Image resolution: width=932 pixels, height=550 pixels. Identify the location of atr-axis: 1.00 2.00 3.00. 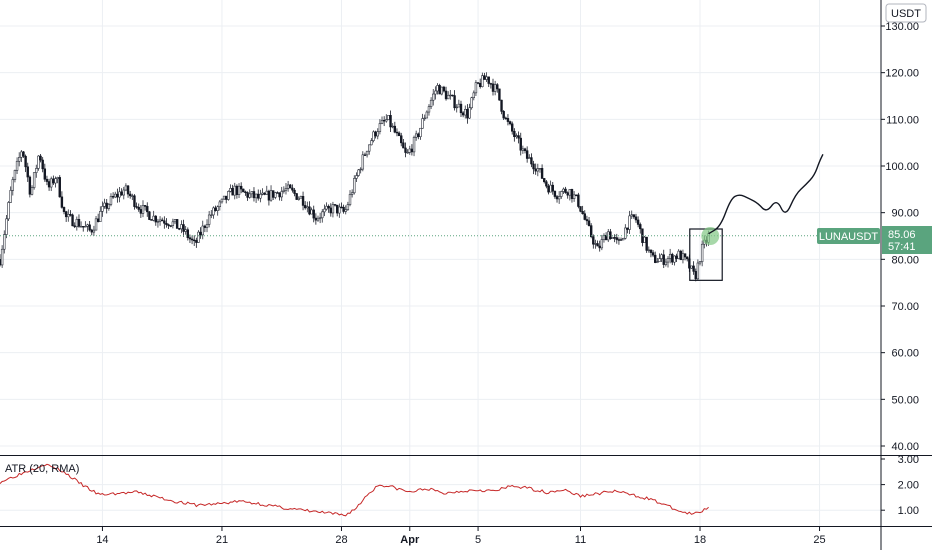
(900, 485).